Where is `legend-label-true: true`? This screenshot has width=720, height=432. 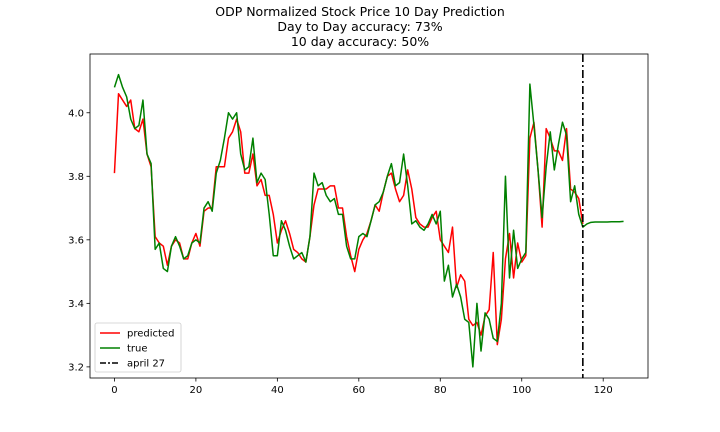 legend-label-true: true is located at coordinates (137, 349).